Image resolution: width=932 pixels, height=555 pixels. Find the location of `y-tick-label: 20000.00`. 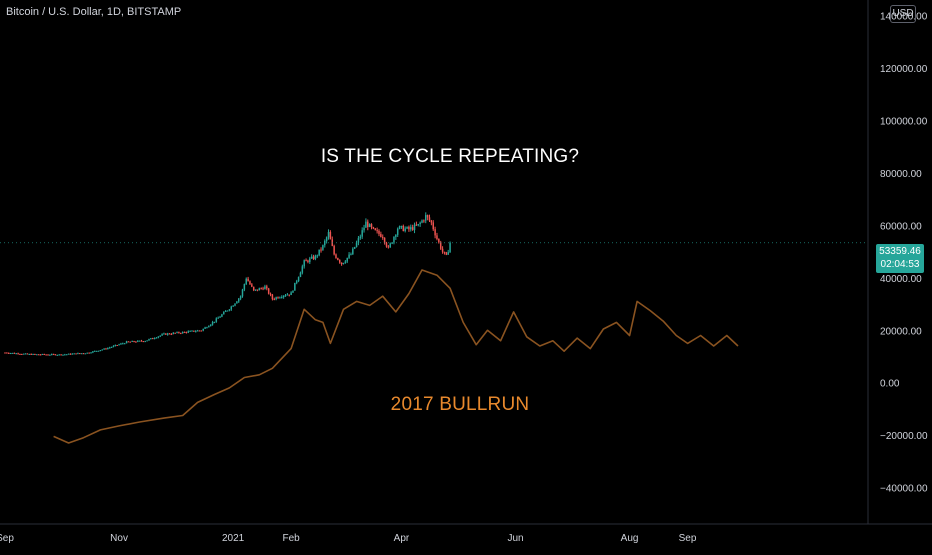

y-tick-label: 20000.00 is located at coordinates (901, 331).